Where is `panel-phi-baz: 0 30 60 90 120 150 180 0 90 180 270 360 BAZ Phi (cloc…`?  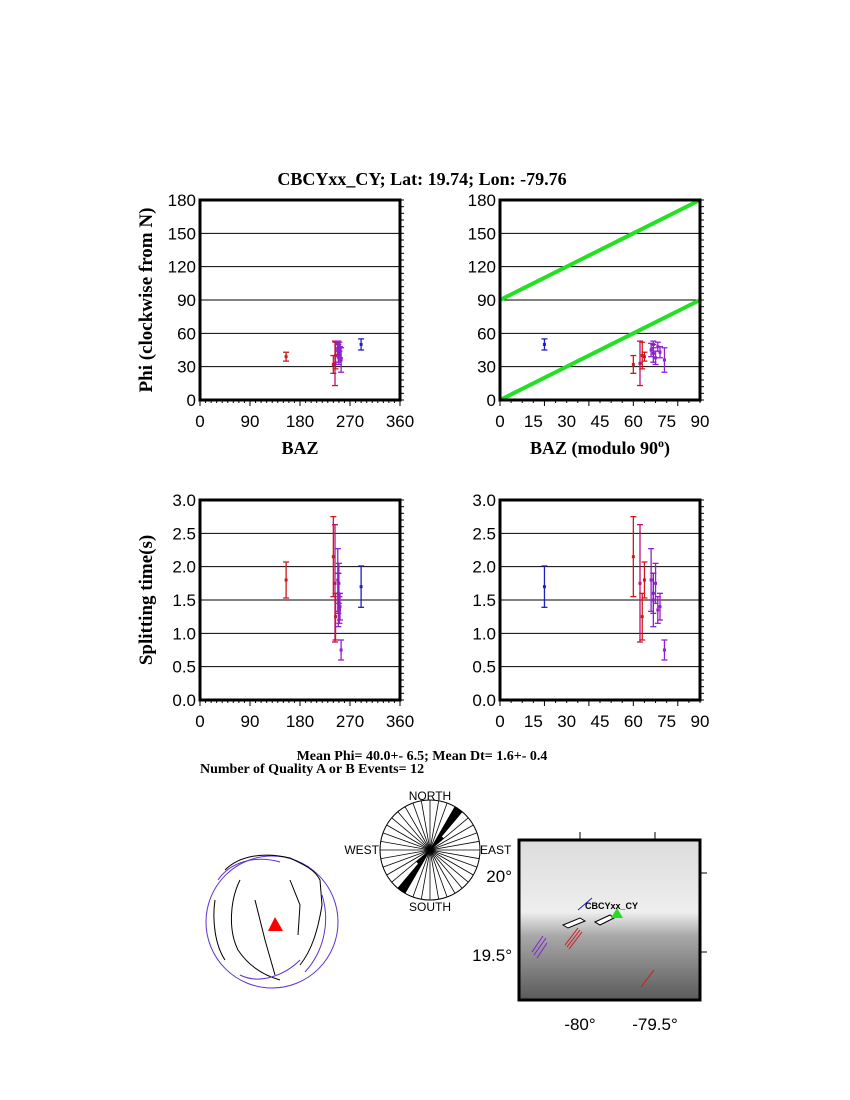 panel-phi-baz: 0 30 60 90 120 150 180 0 90 180 270 360 BAZ Phi (cloc… is located at coordinates (275, 324).